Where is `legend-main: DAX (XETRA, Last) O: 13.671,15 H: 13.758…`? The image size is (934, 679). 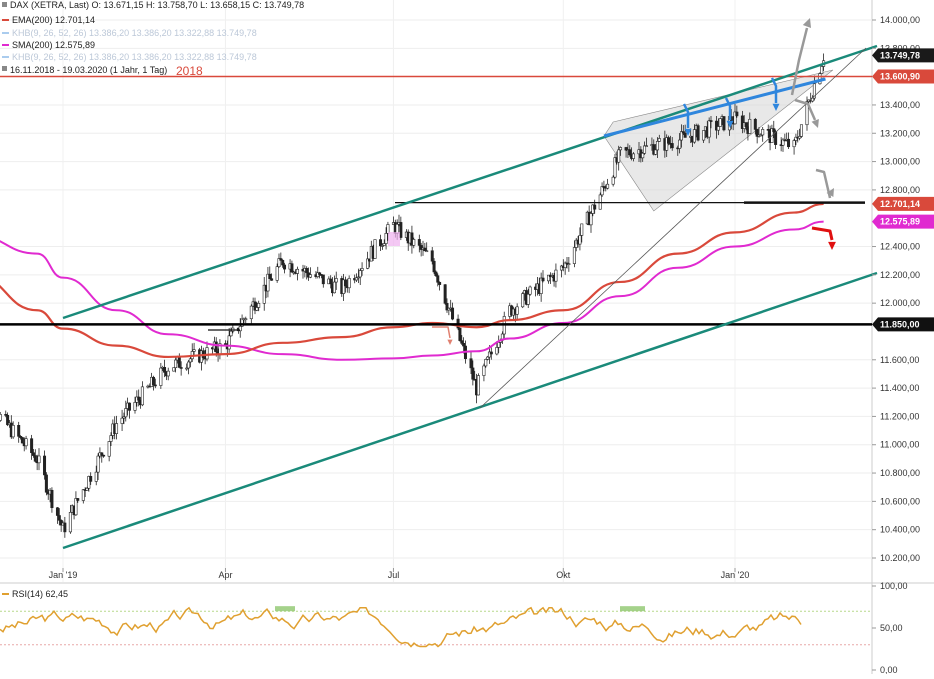 legend-main: DAX (XETRA, Last) O: 13.671,15 H: 13.758… is located at coordinates (157, 5).